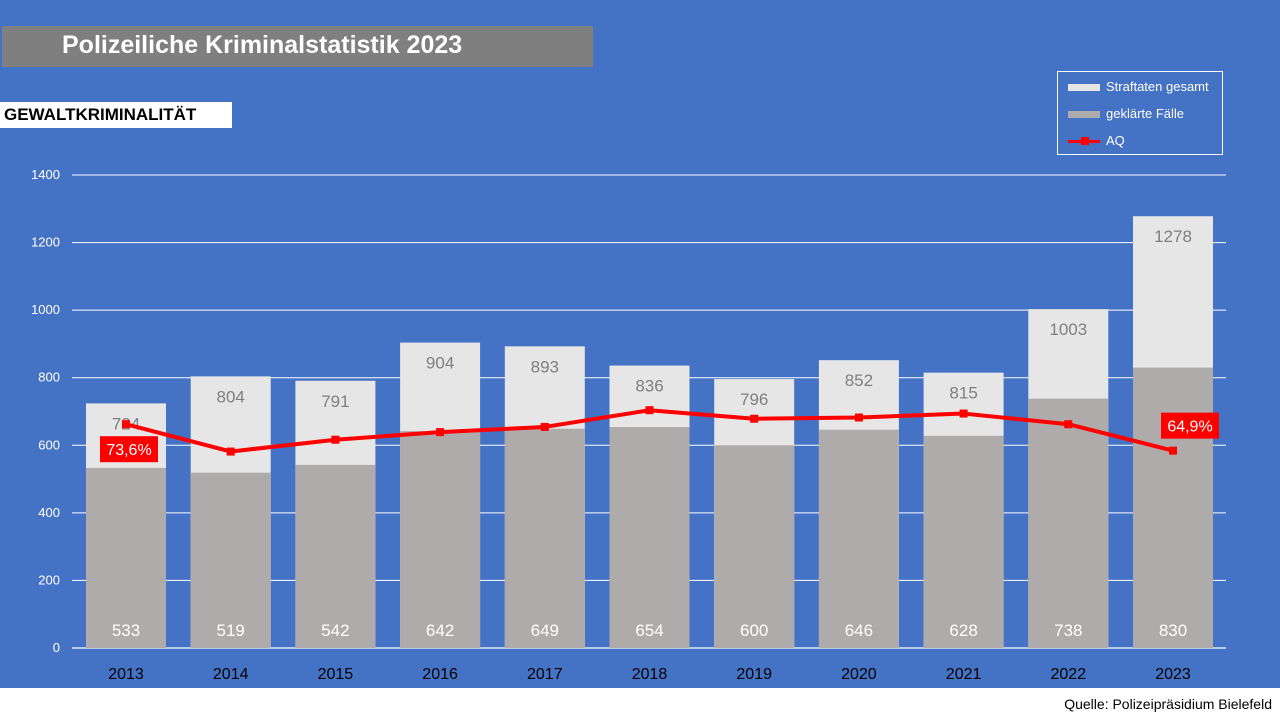 The height and width of the screenshot is (720, 1280). I want to click on y-tick-label: 600, so click(49, 444).